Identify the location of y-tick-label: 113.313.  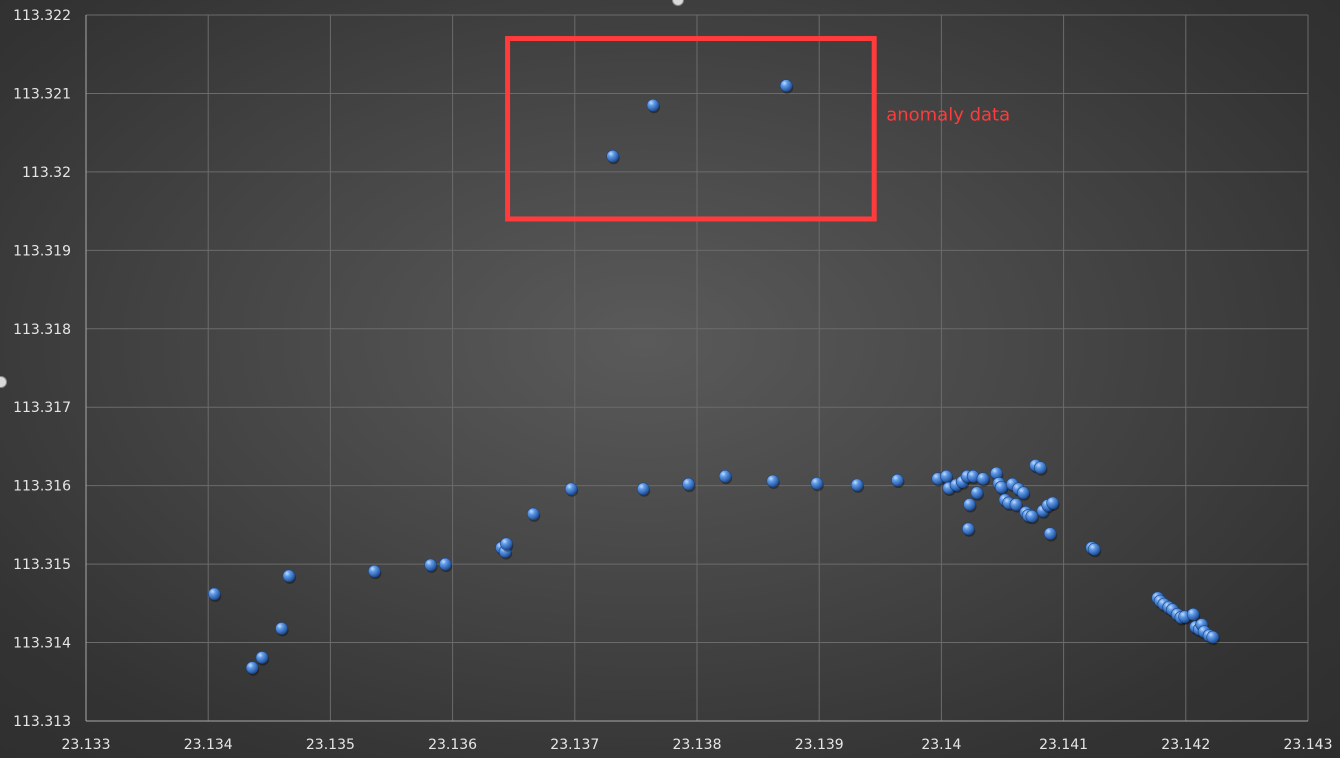
(42, 722).